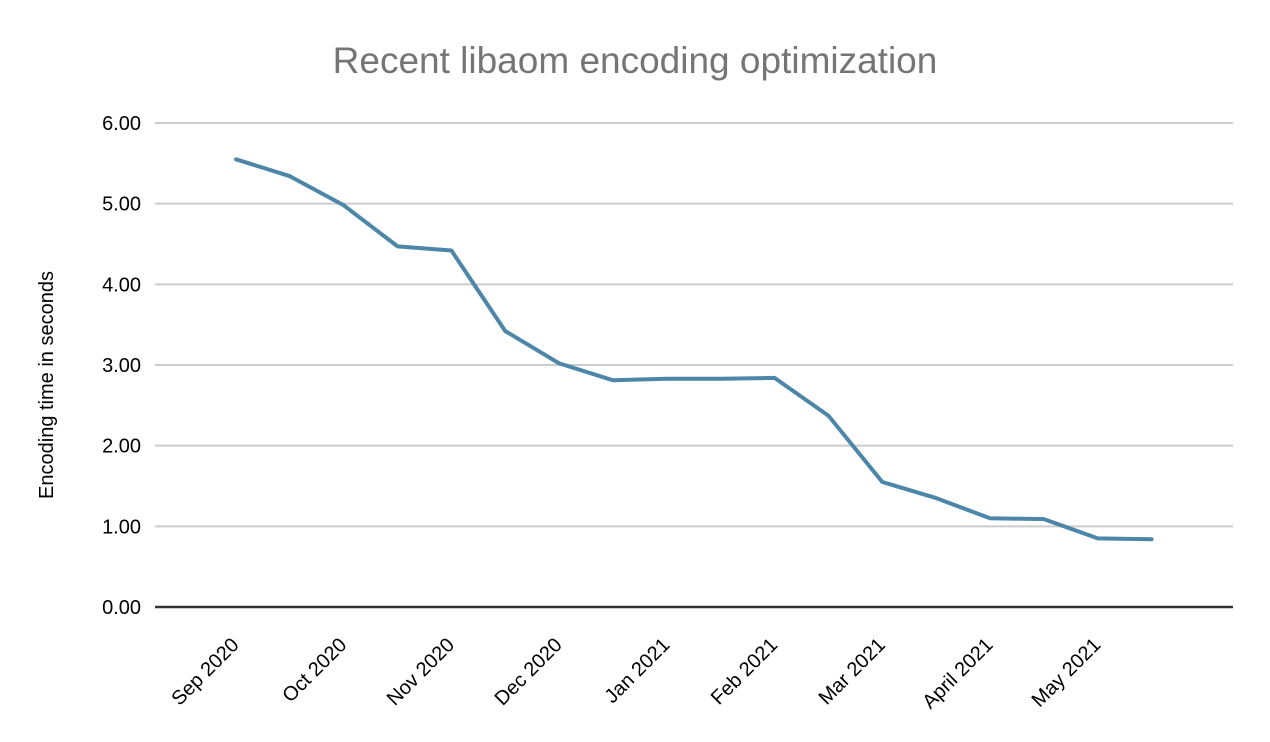  Describe the element at coordinates (121, 527) in the screenshot. I see `y-tick-label: 1.00` at that location.